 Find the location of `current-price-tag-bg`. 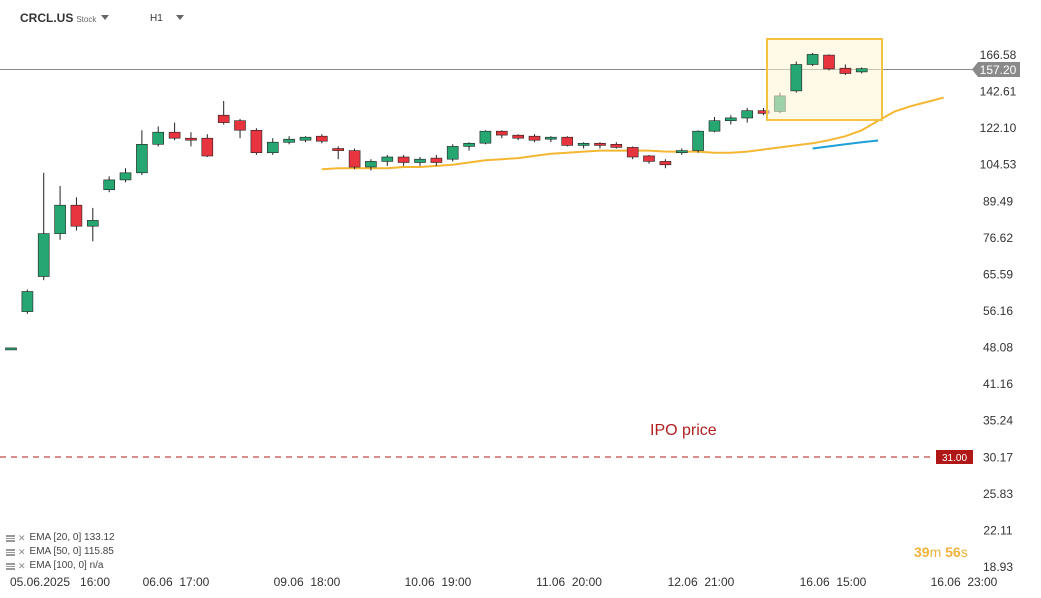

current-price-tag-bg is located at coordinates (996, 69).